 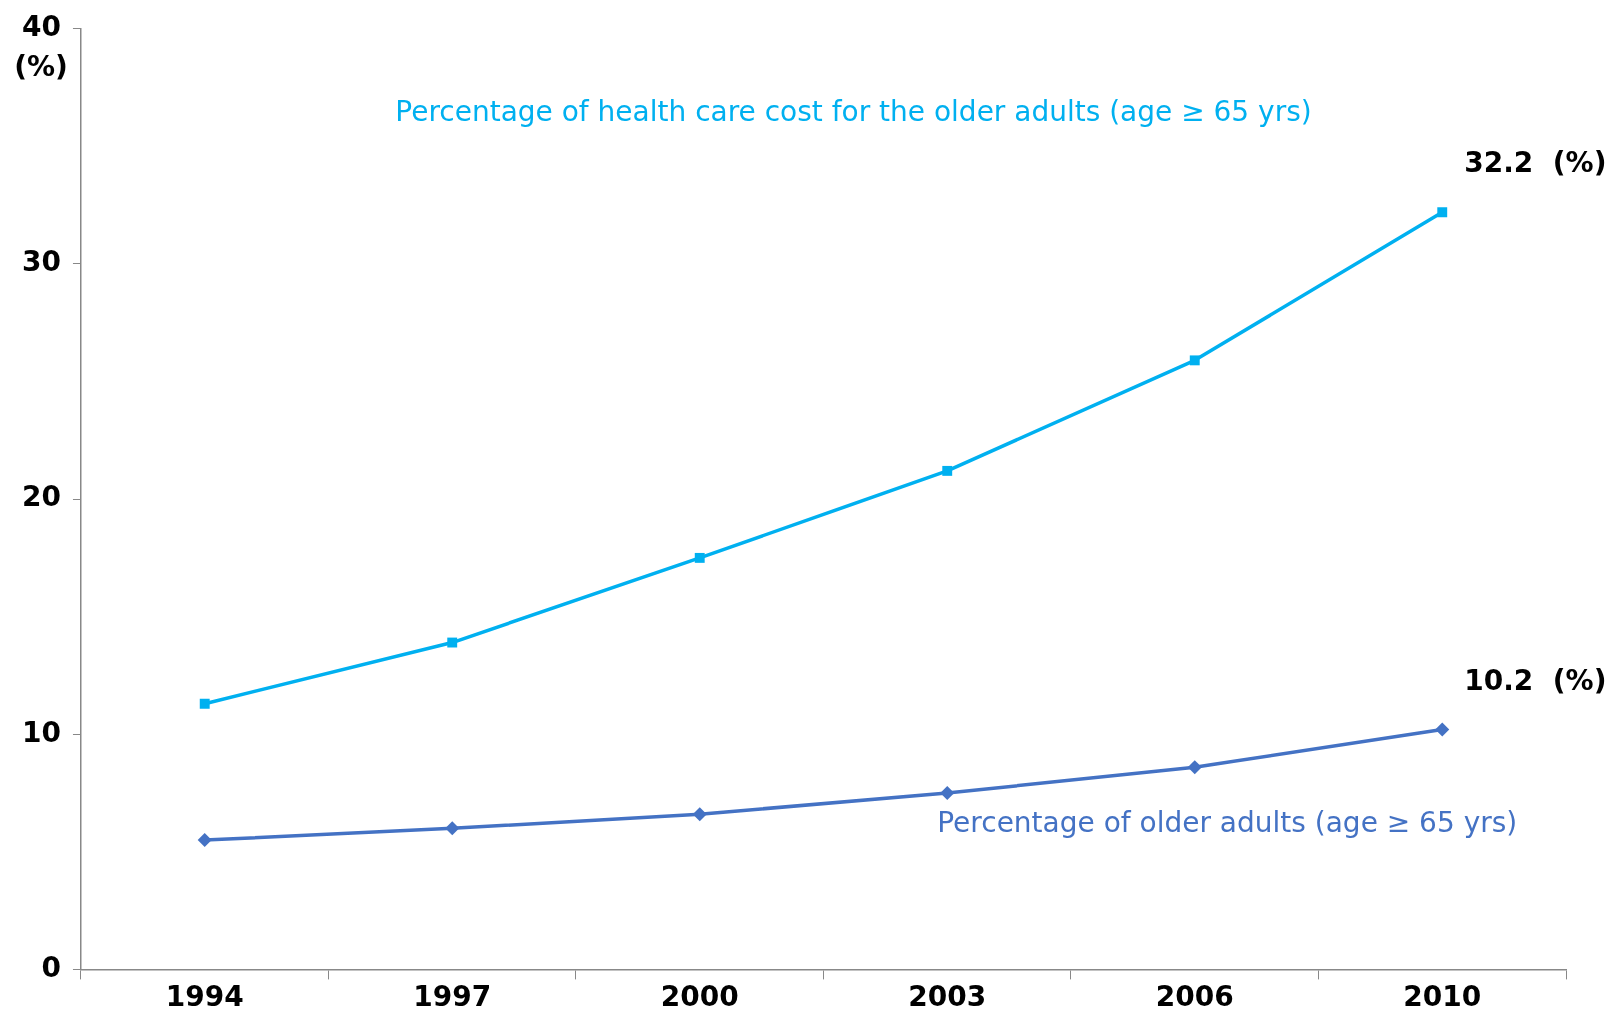 What do you see at coordinates (41, 732) in the screenshot?
I see `y-tick-label: 10` at bounding box center [41, 732].